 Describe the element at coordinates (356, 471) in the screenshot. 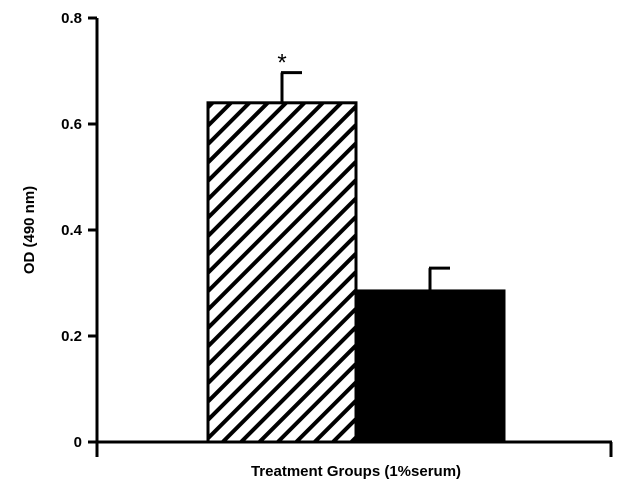

I see `x-axis-title: Treatment Groups (1%serum)` at that location.